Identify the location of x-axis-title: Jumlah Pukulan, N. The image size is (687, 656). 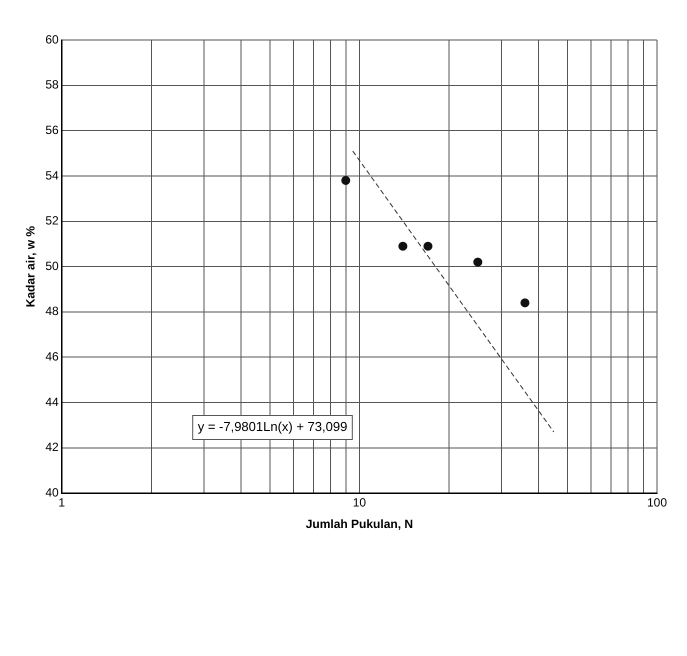
(360, 524).